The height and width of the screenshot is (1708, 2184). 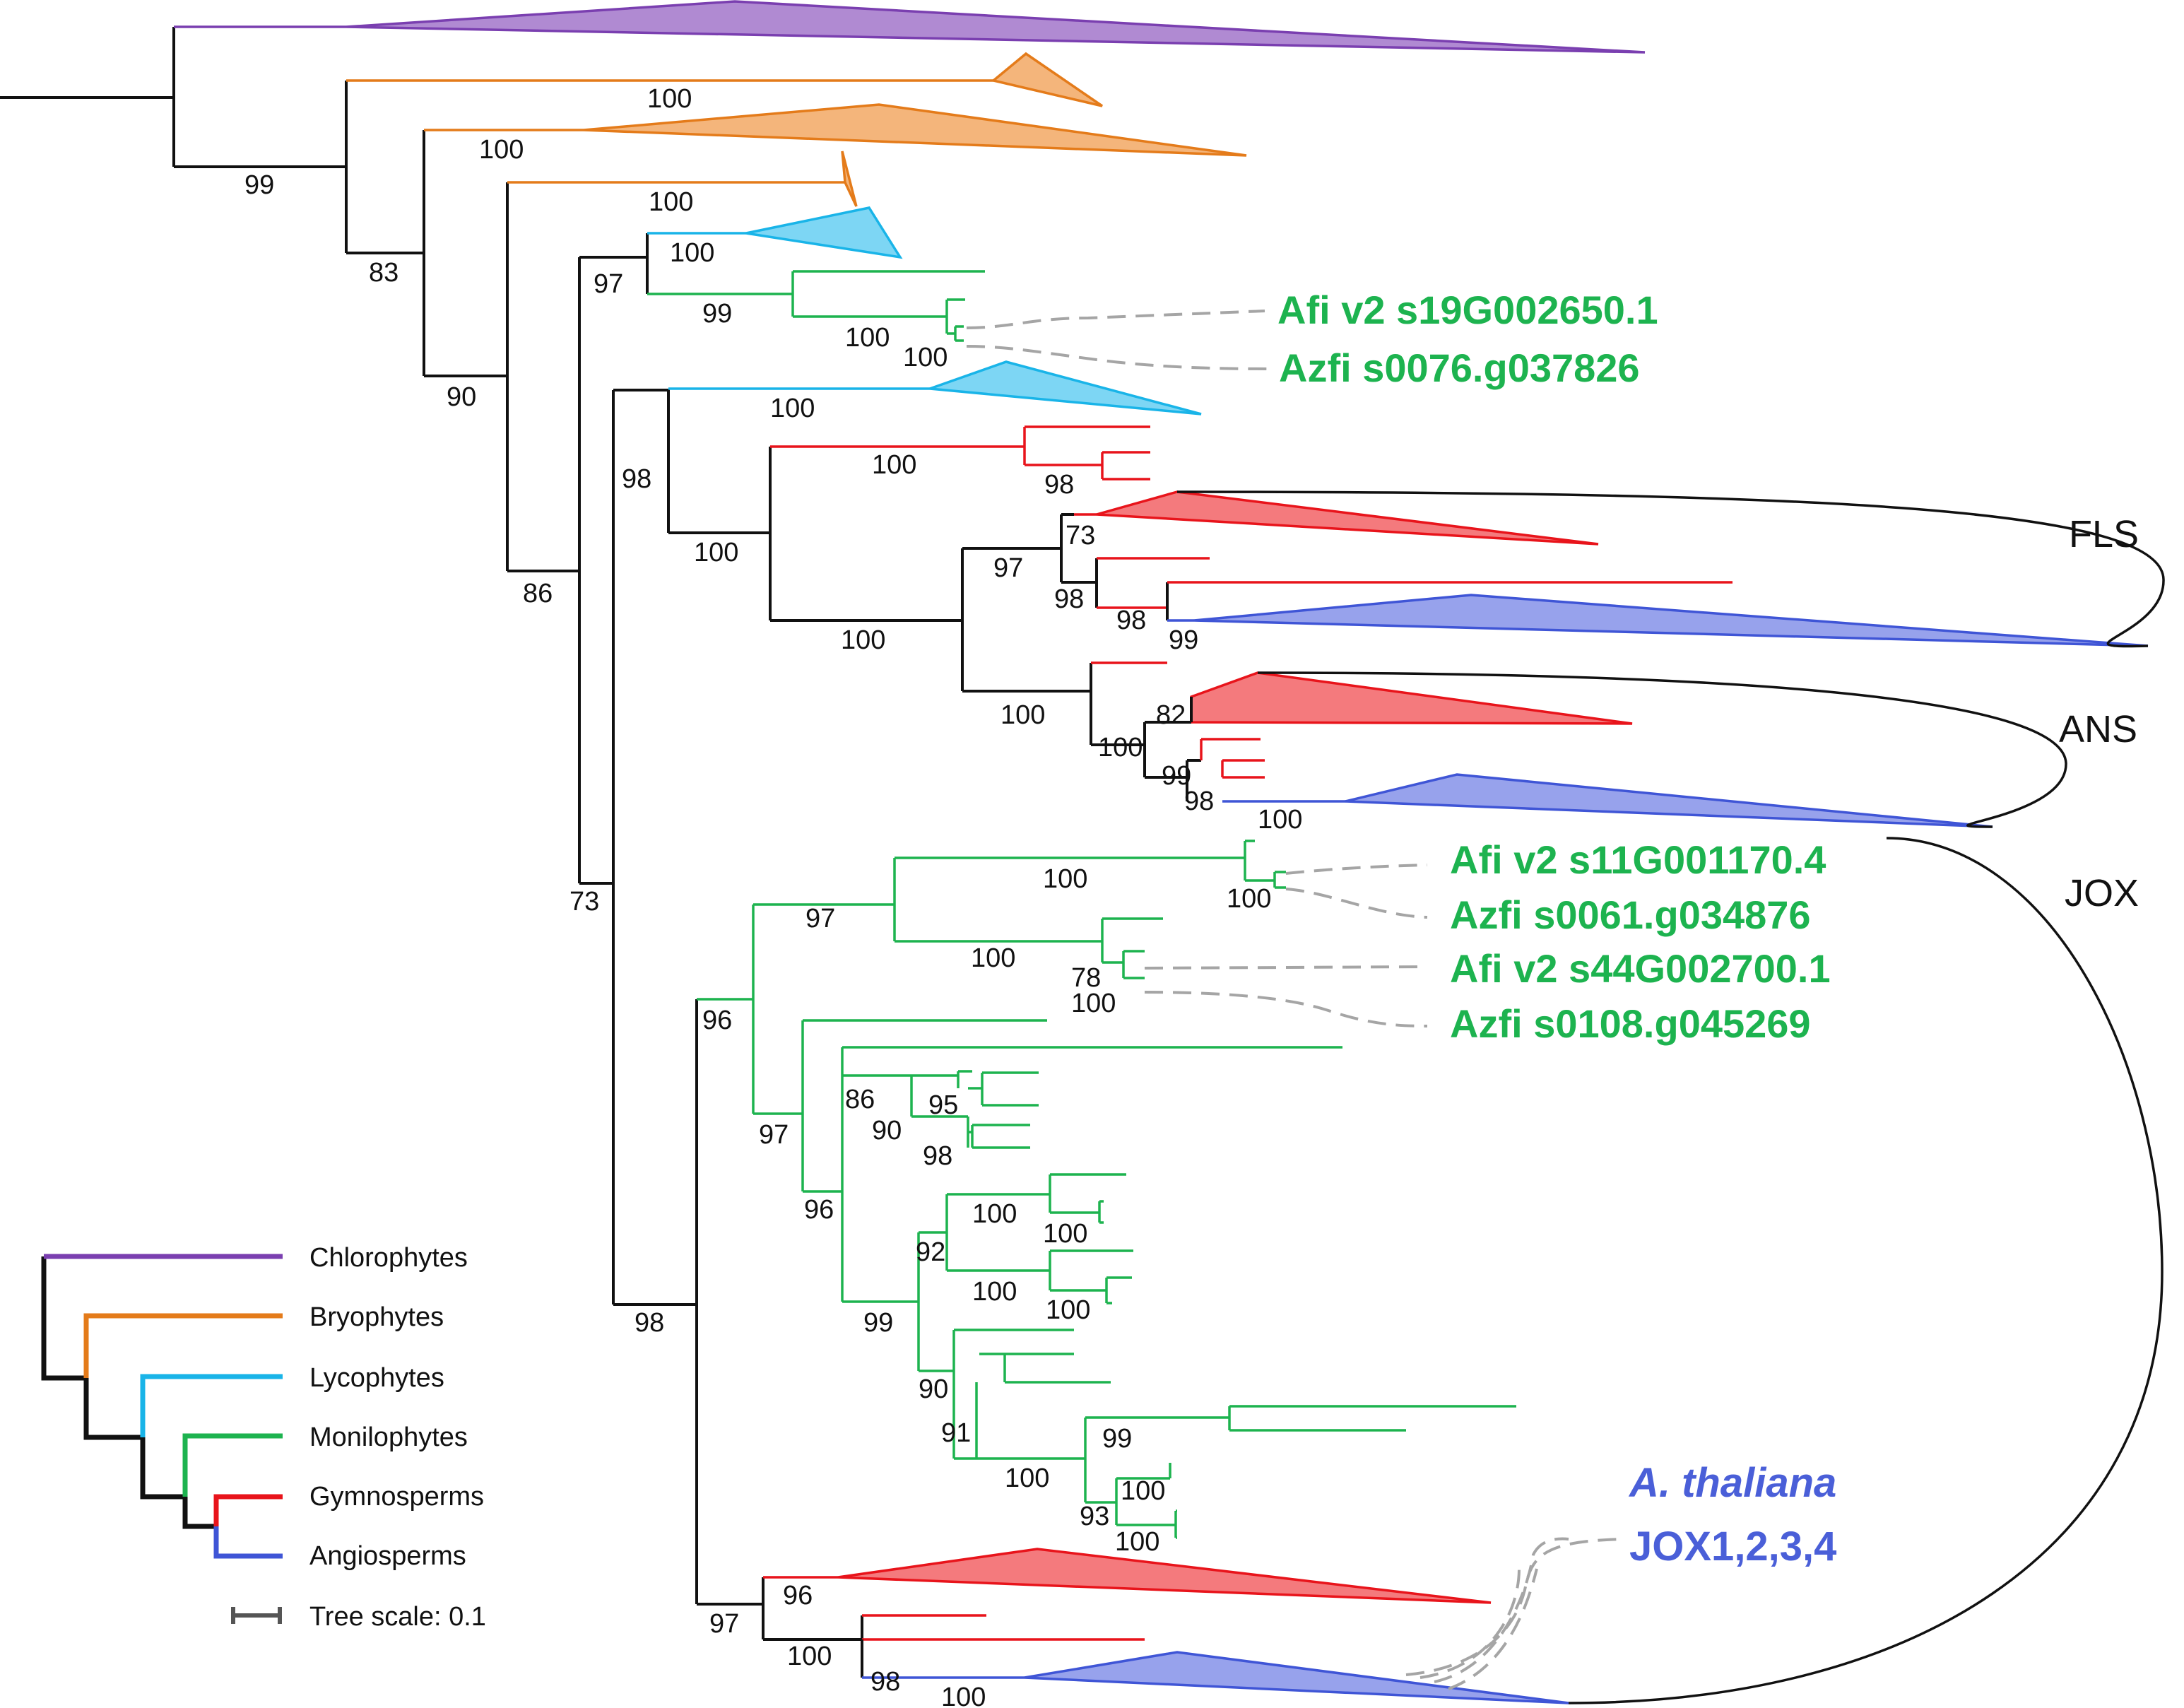 What do you see at coordinates (1166, 1626) in the screenshot?
I see `seed-plant-jox-clades` at bounding box center [1166, 1626].